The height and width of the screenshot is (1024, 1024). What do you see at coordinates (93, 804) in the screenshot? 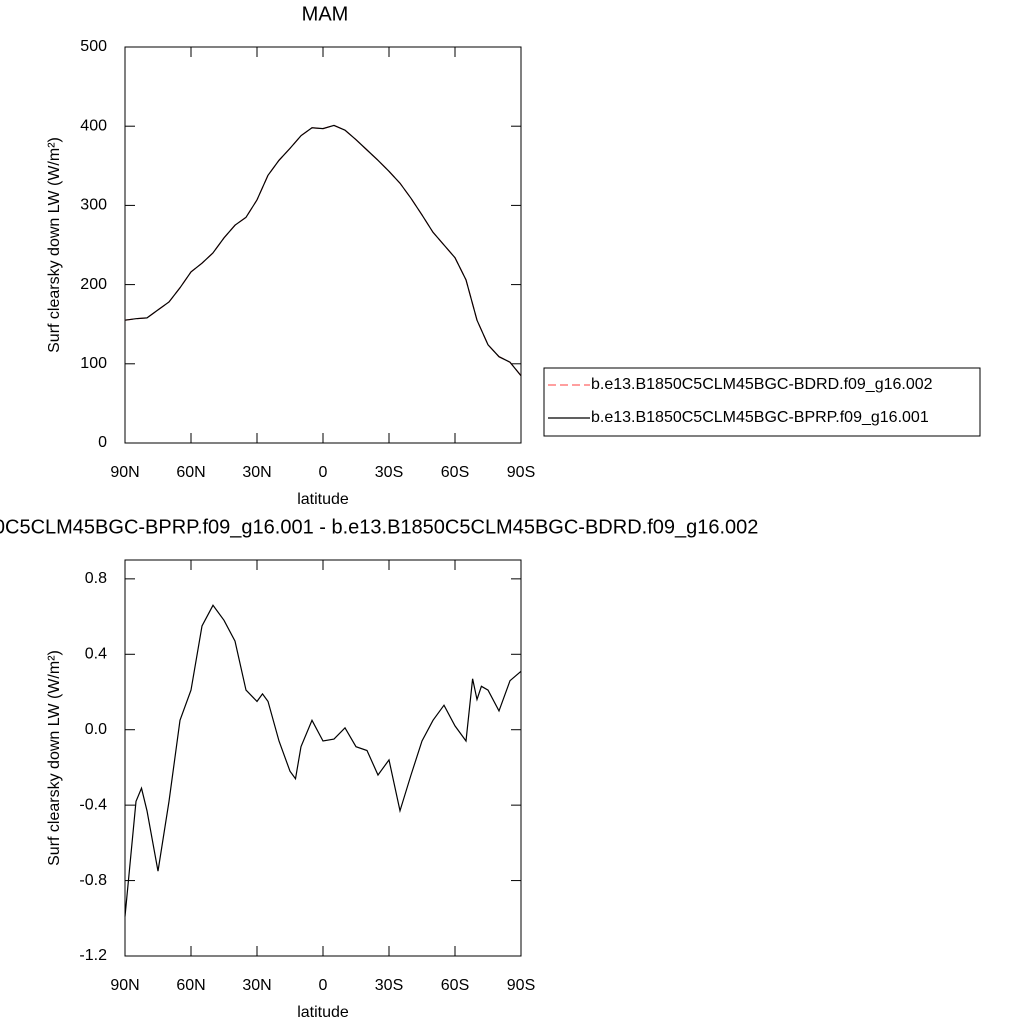
I see `y-tick-label: -0.4` at bounding box center [93, 804].